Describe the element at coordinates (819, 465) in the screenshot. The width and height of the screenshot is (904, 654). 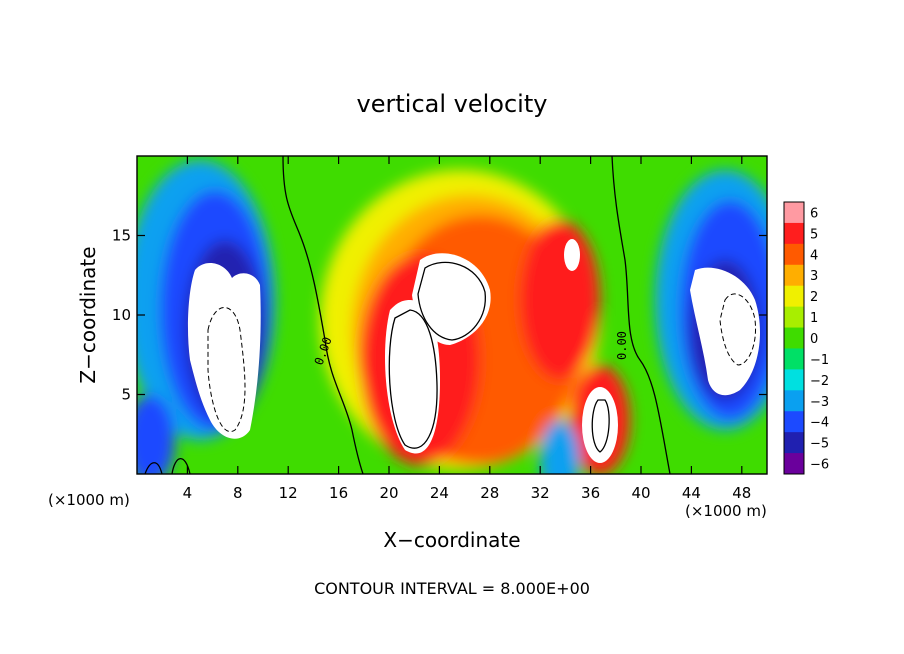
I see `colorbar-tick-label: −6` at that location.